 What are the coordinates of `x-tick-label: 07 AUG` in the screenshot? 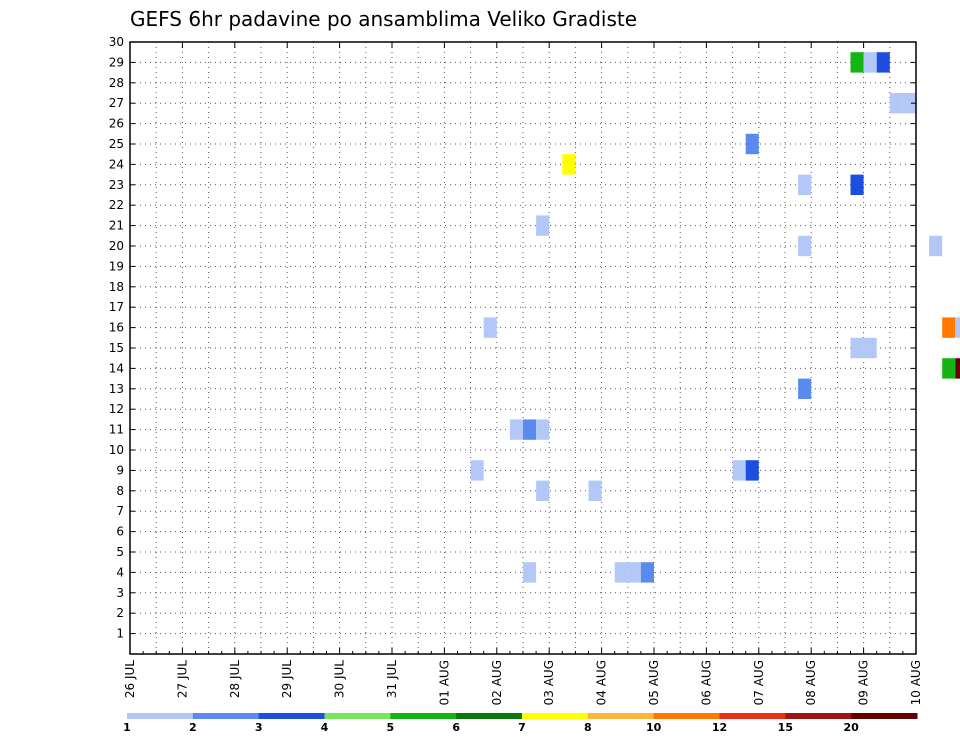 It's located at (759, 682).